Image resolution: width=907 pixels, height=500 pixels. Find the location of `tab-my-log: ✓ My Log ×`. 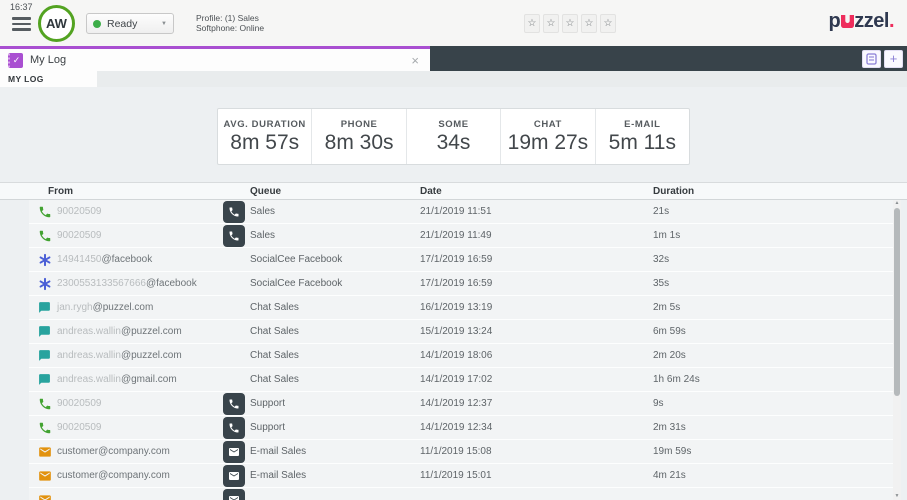

tab-my-log: ✓ My Log × is located at coordinates (215, 58).